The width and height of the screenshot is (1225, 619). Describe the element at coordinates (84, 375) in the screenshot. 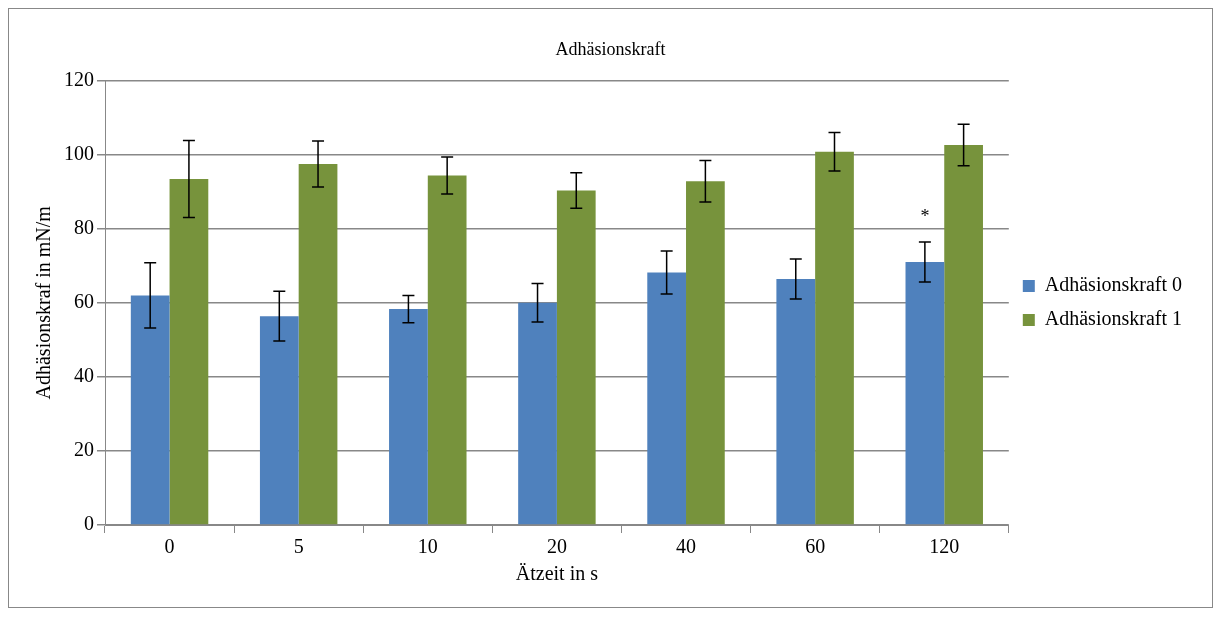

I see `y-tick-label: 40` at that location.